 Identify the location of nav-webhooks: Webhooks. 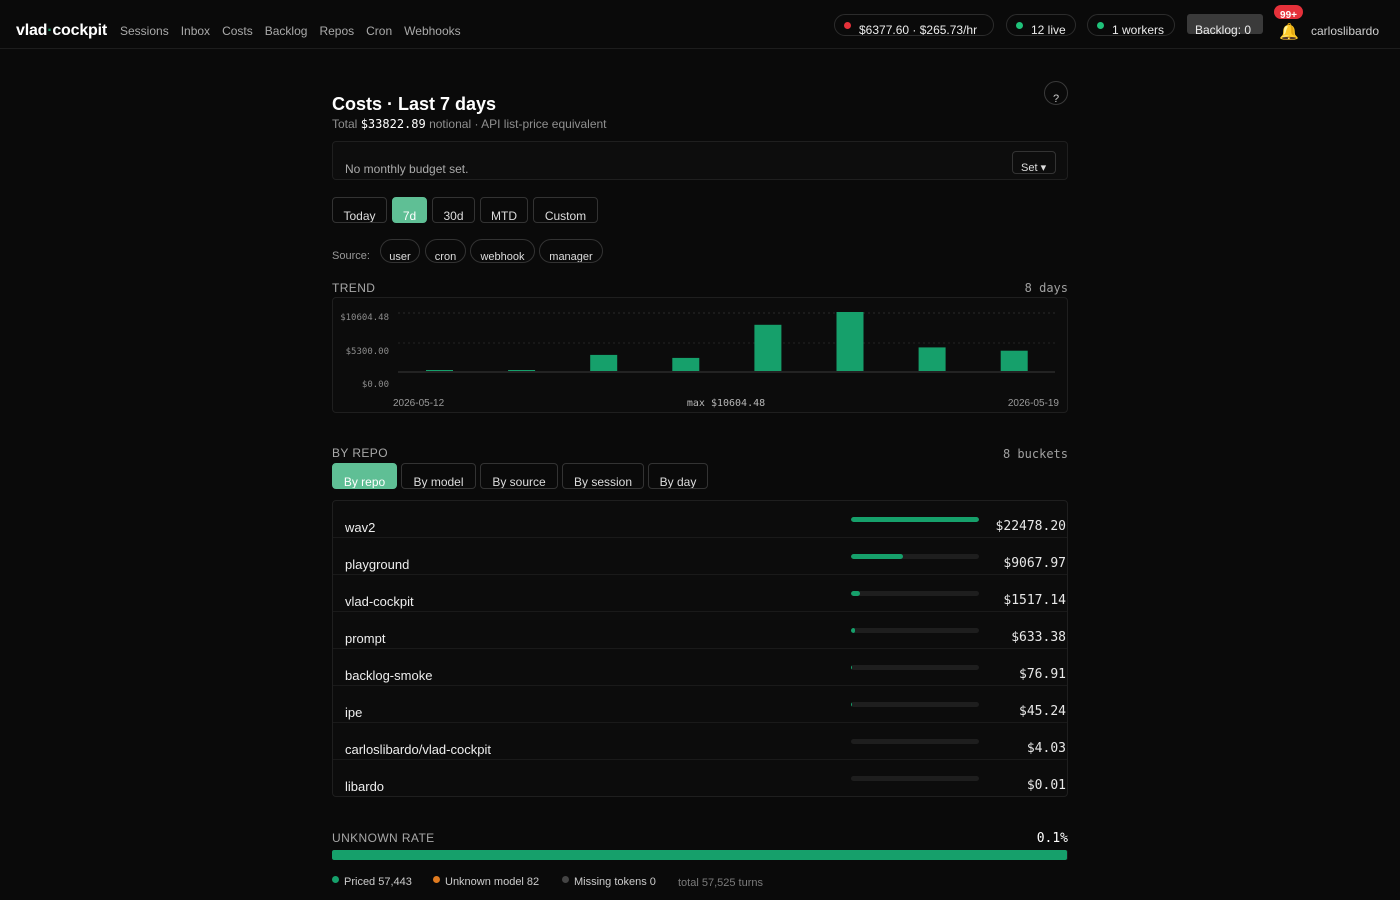
(432, 31).